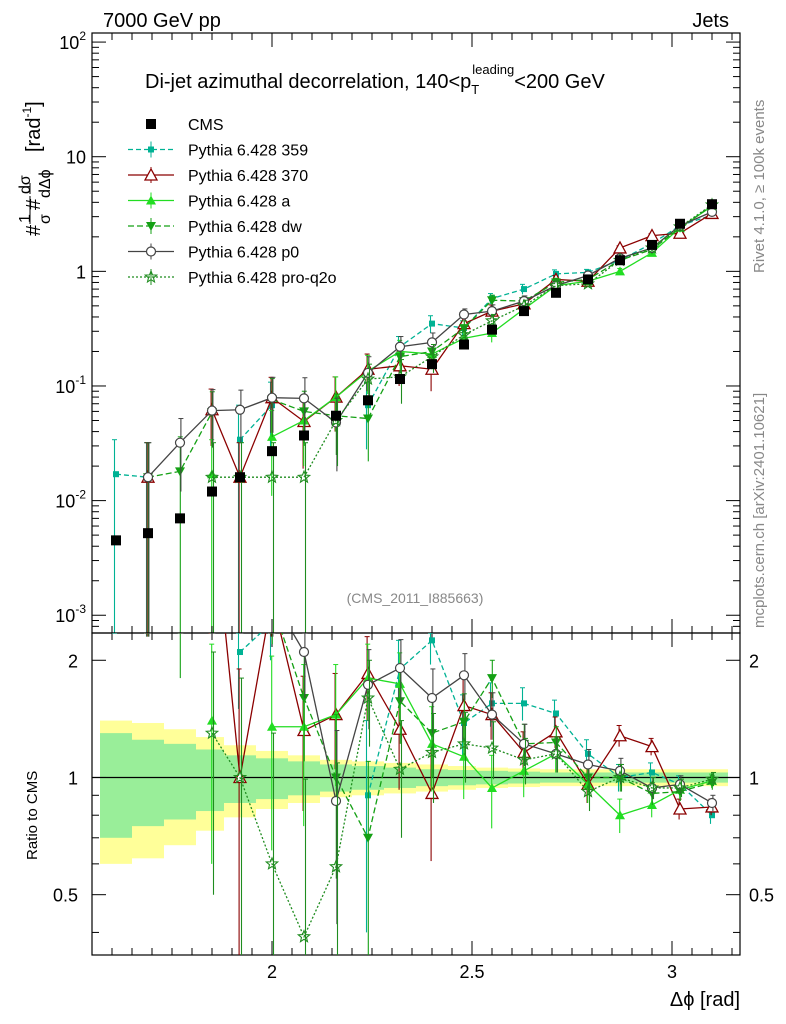 This screenshot has height=1024, width=786. What do you see at coordinates (243, 253) in the screenshot?
I see `legend-label: Pythia 6.428 p0` at bounding box center [243, 253].